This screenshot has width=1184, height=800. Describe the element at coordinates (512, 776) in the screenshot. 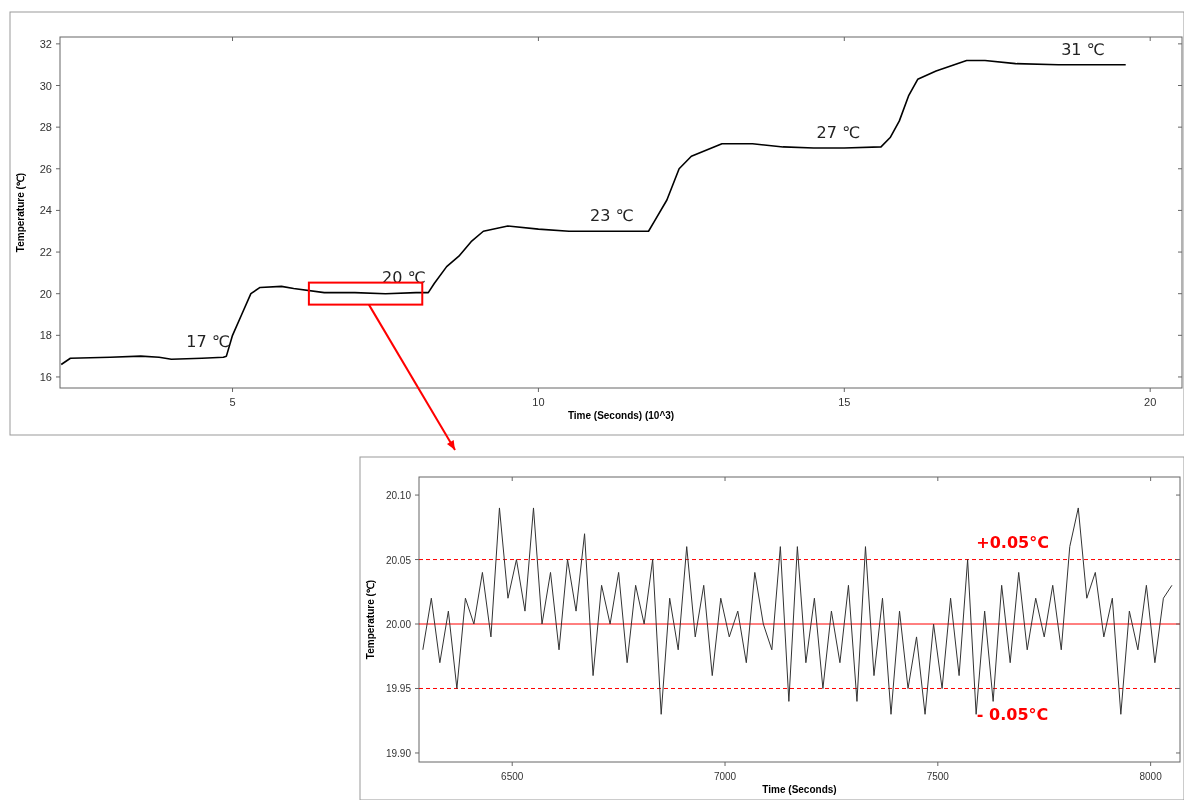

I see `x-tick-label: 6500` at that location.